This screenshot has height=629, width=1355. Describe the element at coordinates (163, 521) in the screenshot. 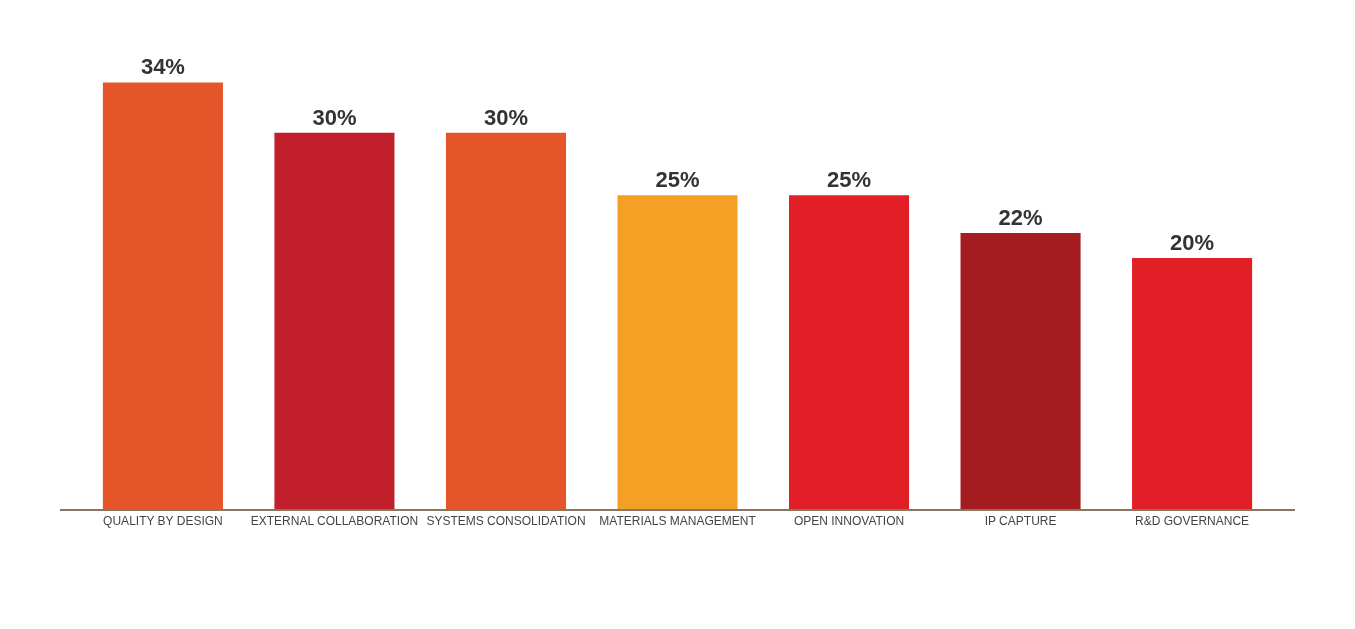

I see `x-tick-label: QUALITY BY DESIGN` at that location.